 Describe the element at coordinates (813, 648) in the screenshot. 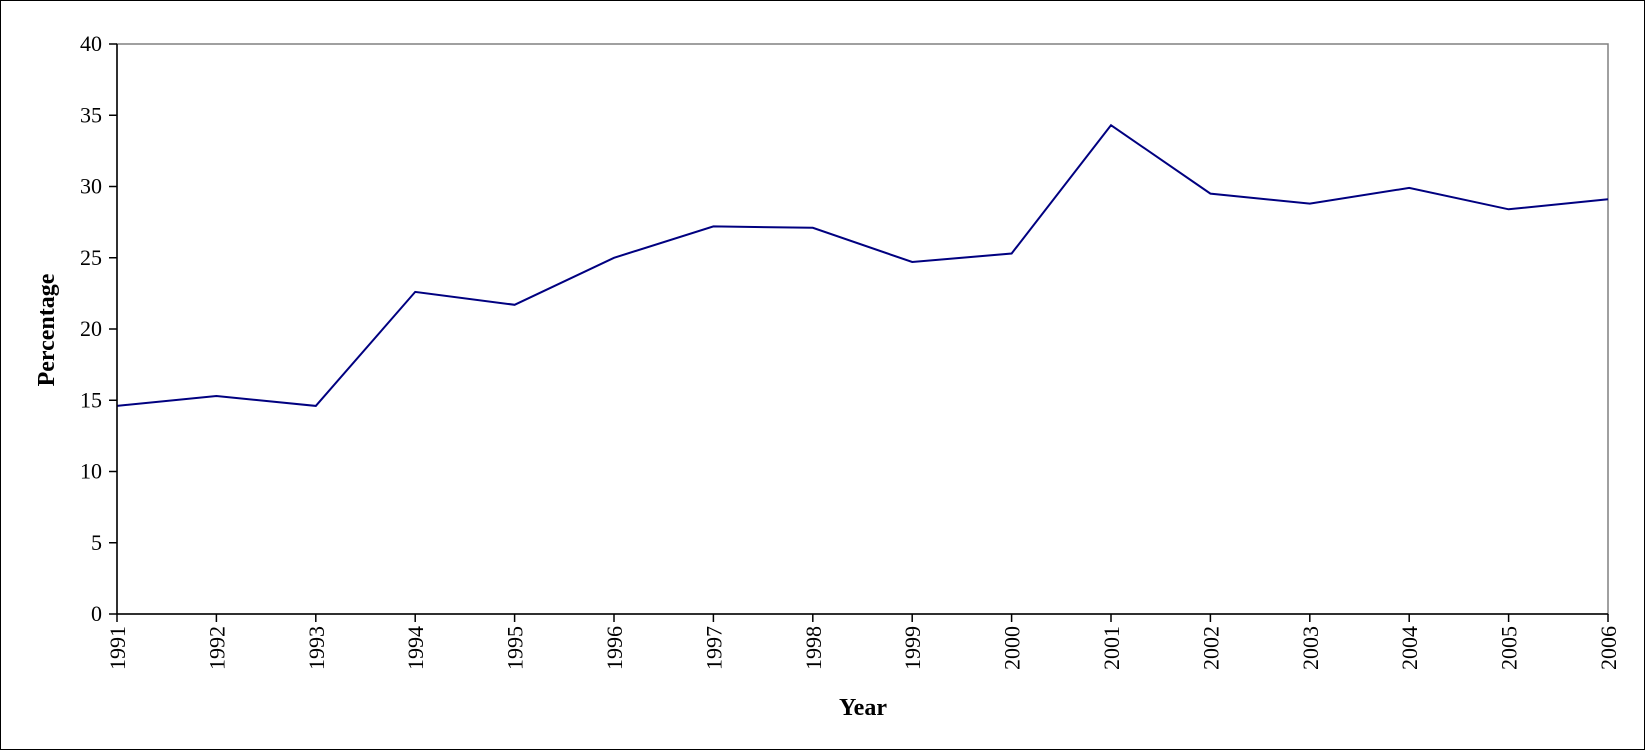

I see `x-tick-label: 1998` at that location.